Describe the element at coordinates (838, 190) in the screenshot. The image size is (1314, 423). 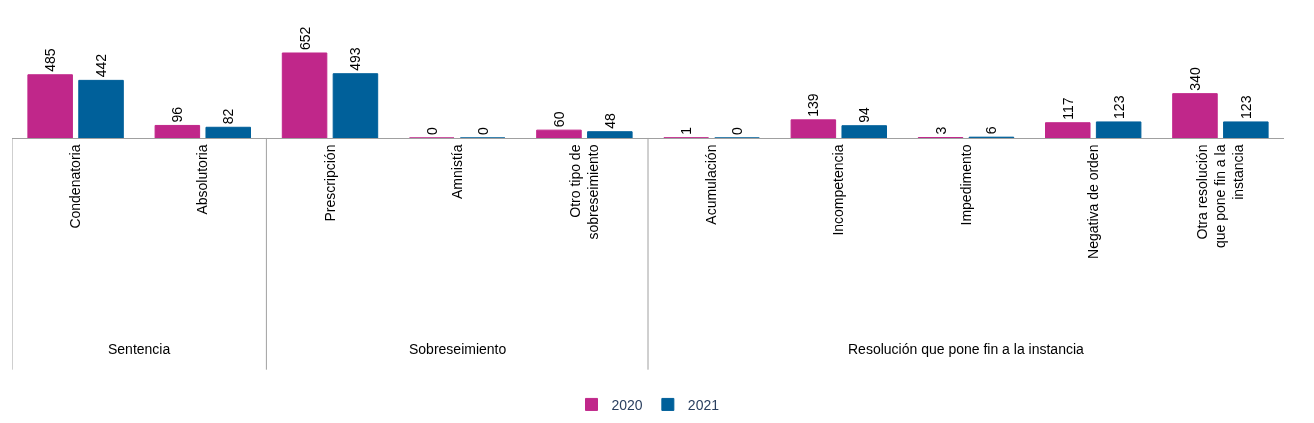
I see `x-tick-label: Incompetencia` at that location.